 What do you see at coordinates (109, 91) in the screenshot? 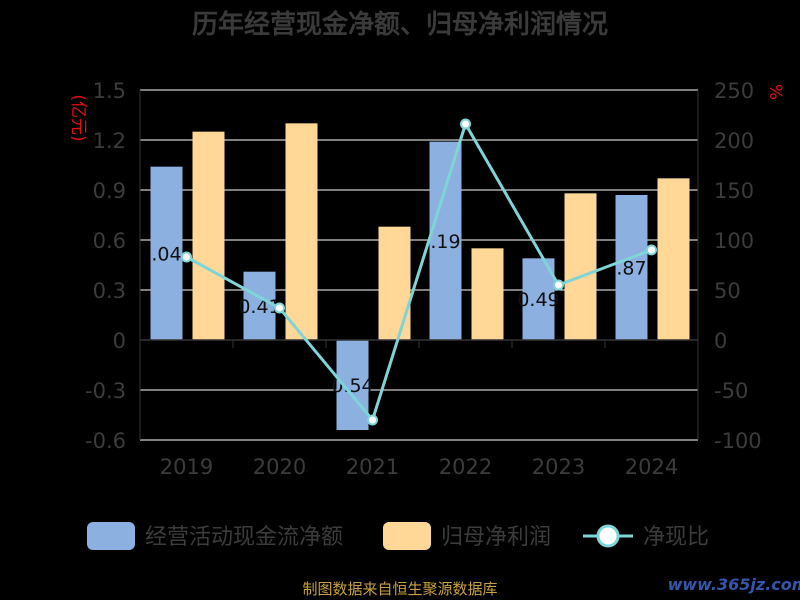
I see `left-tick-label: 1.5` at bounding box center [109, 91].